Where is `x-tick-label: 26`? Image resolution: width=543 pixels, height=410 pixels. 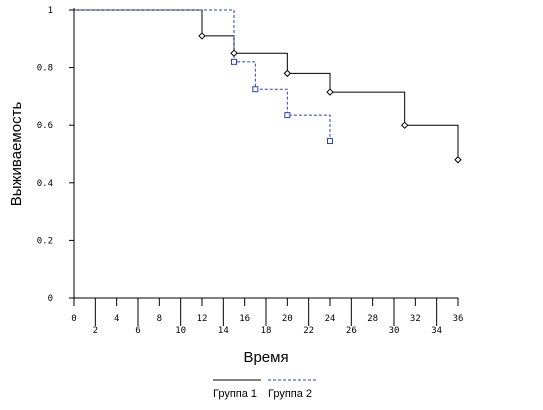
x-tick-label: 26 is located at coordinates (351, 331).